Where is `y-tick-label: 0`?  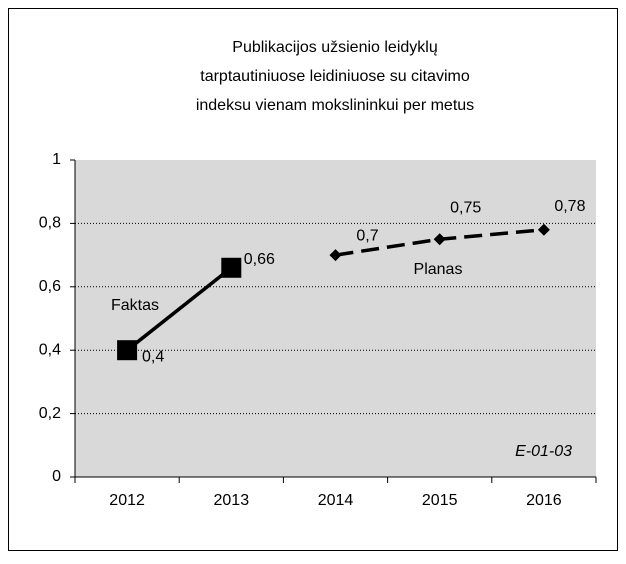
y-tick-label: 0 is located at coordinates (56, 476).